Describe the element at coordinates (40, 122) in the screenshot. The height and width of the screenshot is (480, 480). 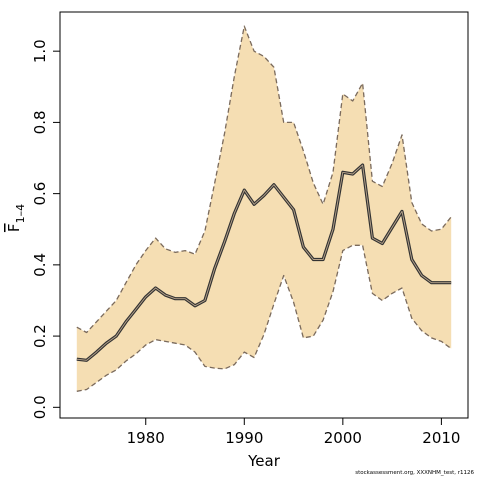
I see `y-tick-label: 0.8` at that location.